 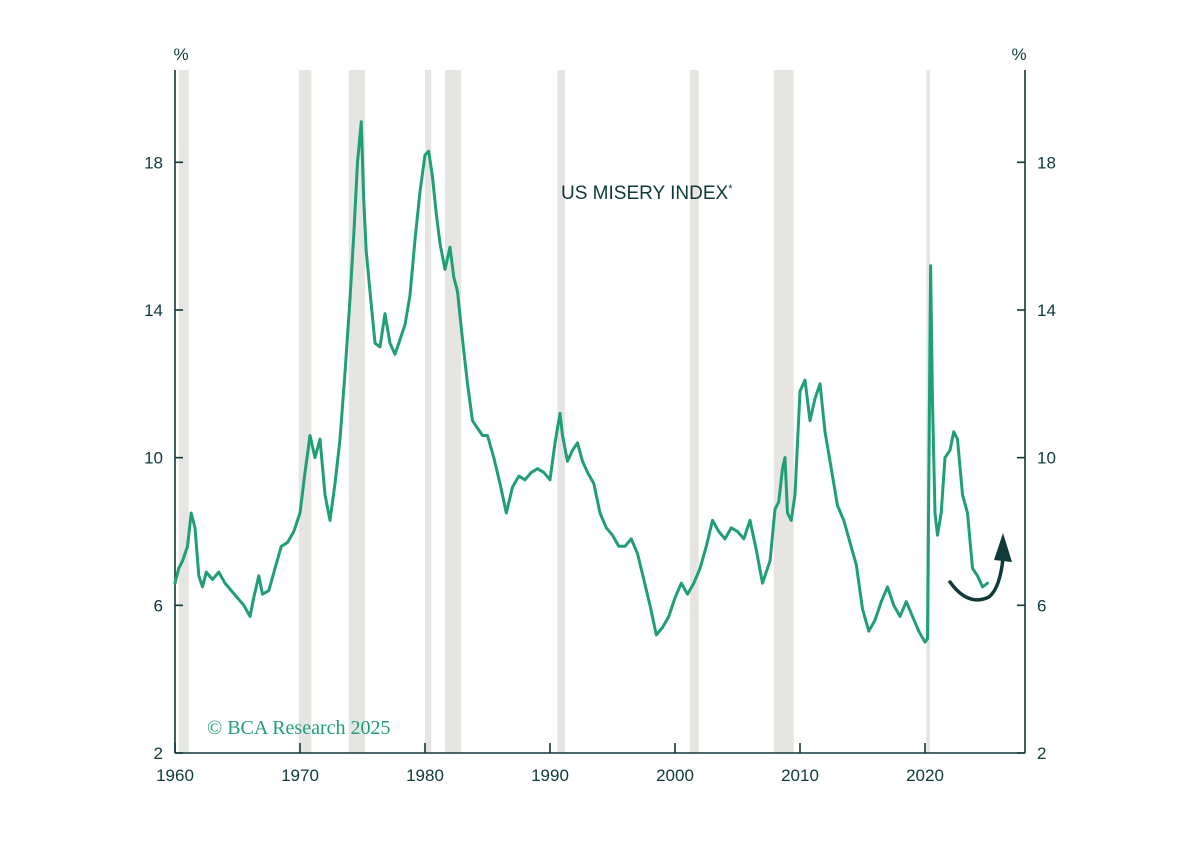 What do you see at coordinates (1018, 54) in the screenshot?
I see `right-unit-label: %` at bounding box center [1018, 54].